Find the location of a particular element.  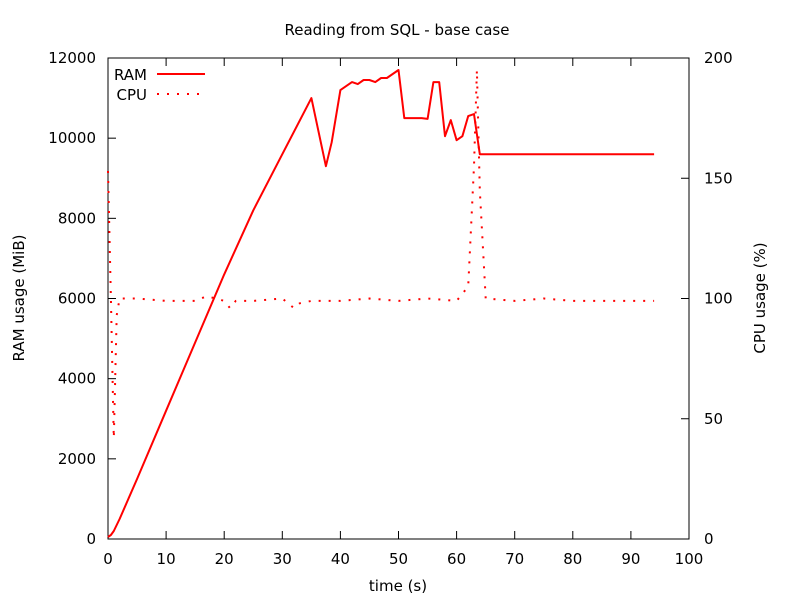

x-tick-label: 80 is located at coordinates (572, 559).